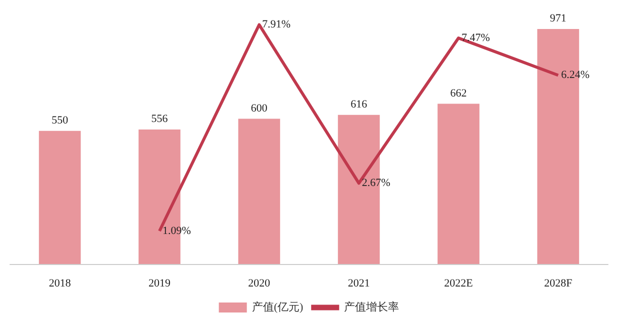  What do you see at coordinates (159, 284) in the screenshot?
I see `x-tick-label: 2019` at bounding box center [159, 284].